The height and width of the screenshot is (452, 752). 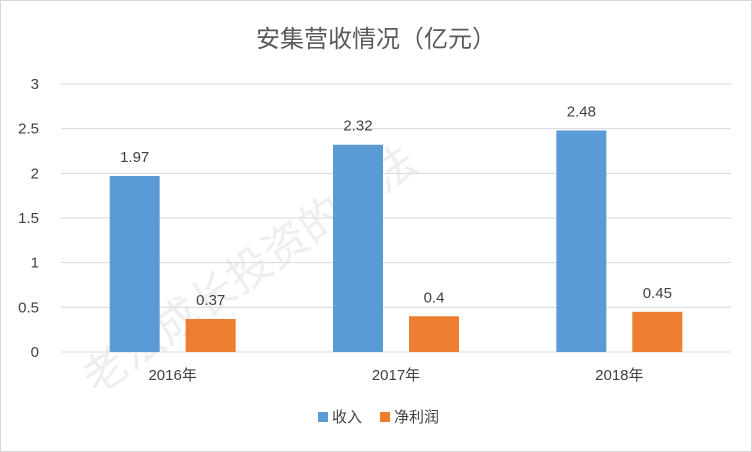 I want to click on y-tick-label: 0.5, so click(x=28, y=307).